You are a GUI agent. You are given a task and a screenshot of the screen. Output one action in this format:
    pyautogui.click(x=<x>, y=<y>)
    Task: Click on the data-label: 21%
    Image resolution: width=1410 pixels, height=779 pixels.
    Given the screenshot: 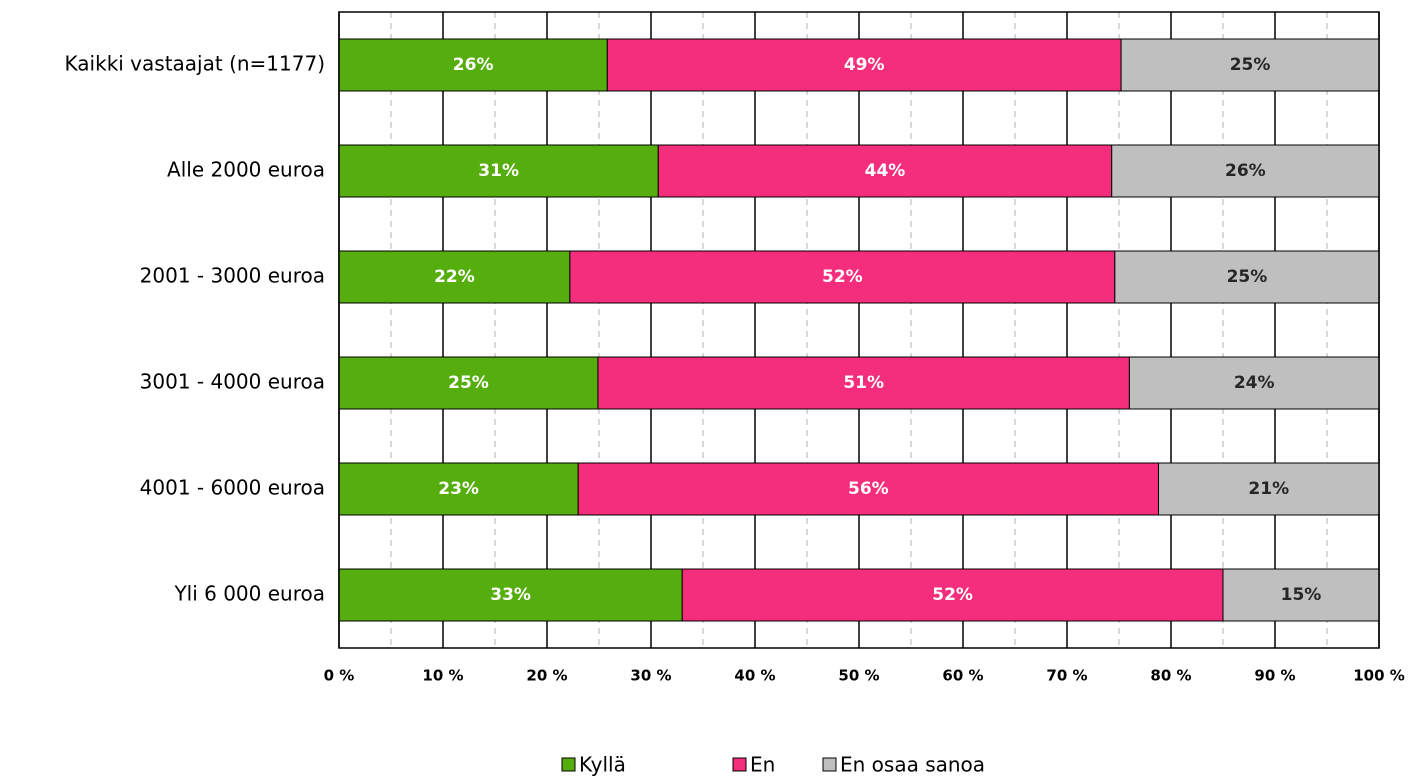 What is the action you would take?
    pyautogui.click(x=1268, y=489)
    